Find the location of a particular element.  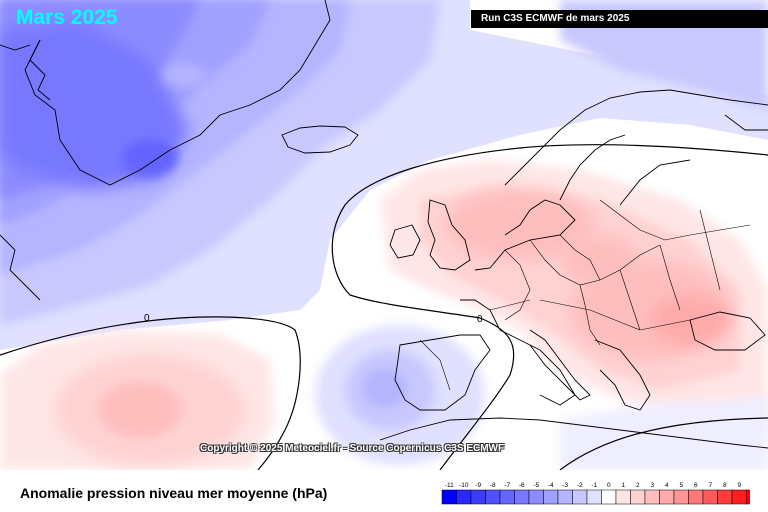

legend-label: -10 is located at coordinates (464, 485).